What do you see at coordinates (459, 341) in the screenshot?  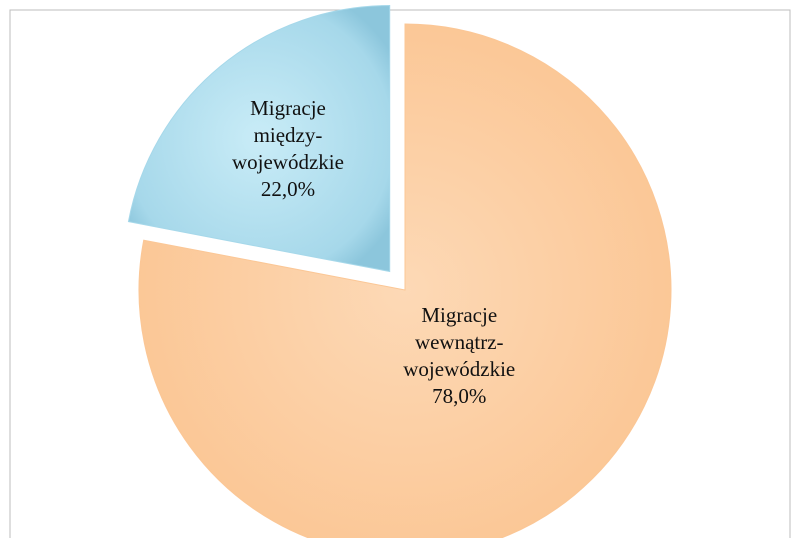 I see `category-label: Migracje wewnątrz-wojewódzkie` at bounding box center [459, 341].